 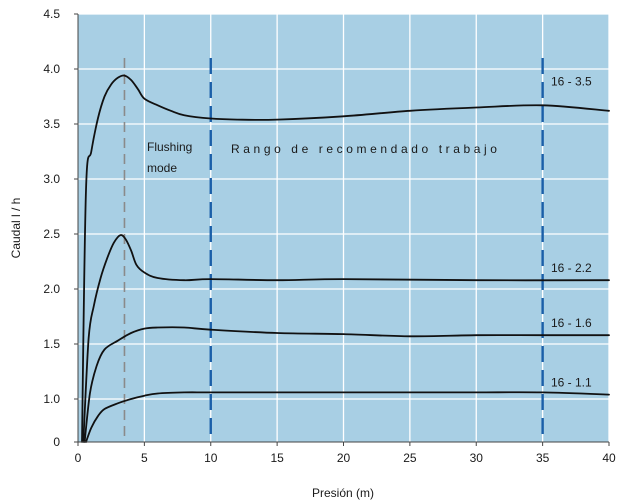 What do you see at coordinates (51, 14) in the screenshot?
I see `y-tick-label: 4.5` at bounding box center [51, 14].